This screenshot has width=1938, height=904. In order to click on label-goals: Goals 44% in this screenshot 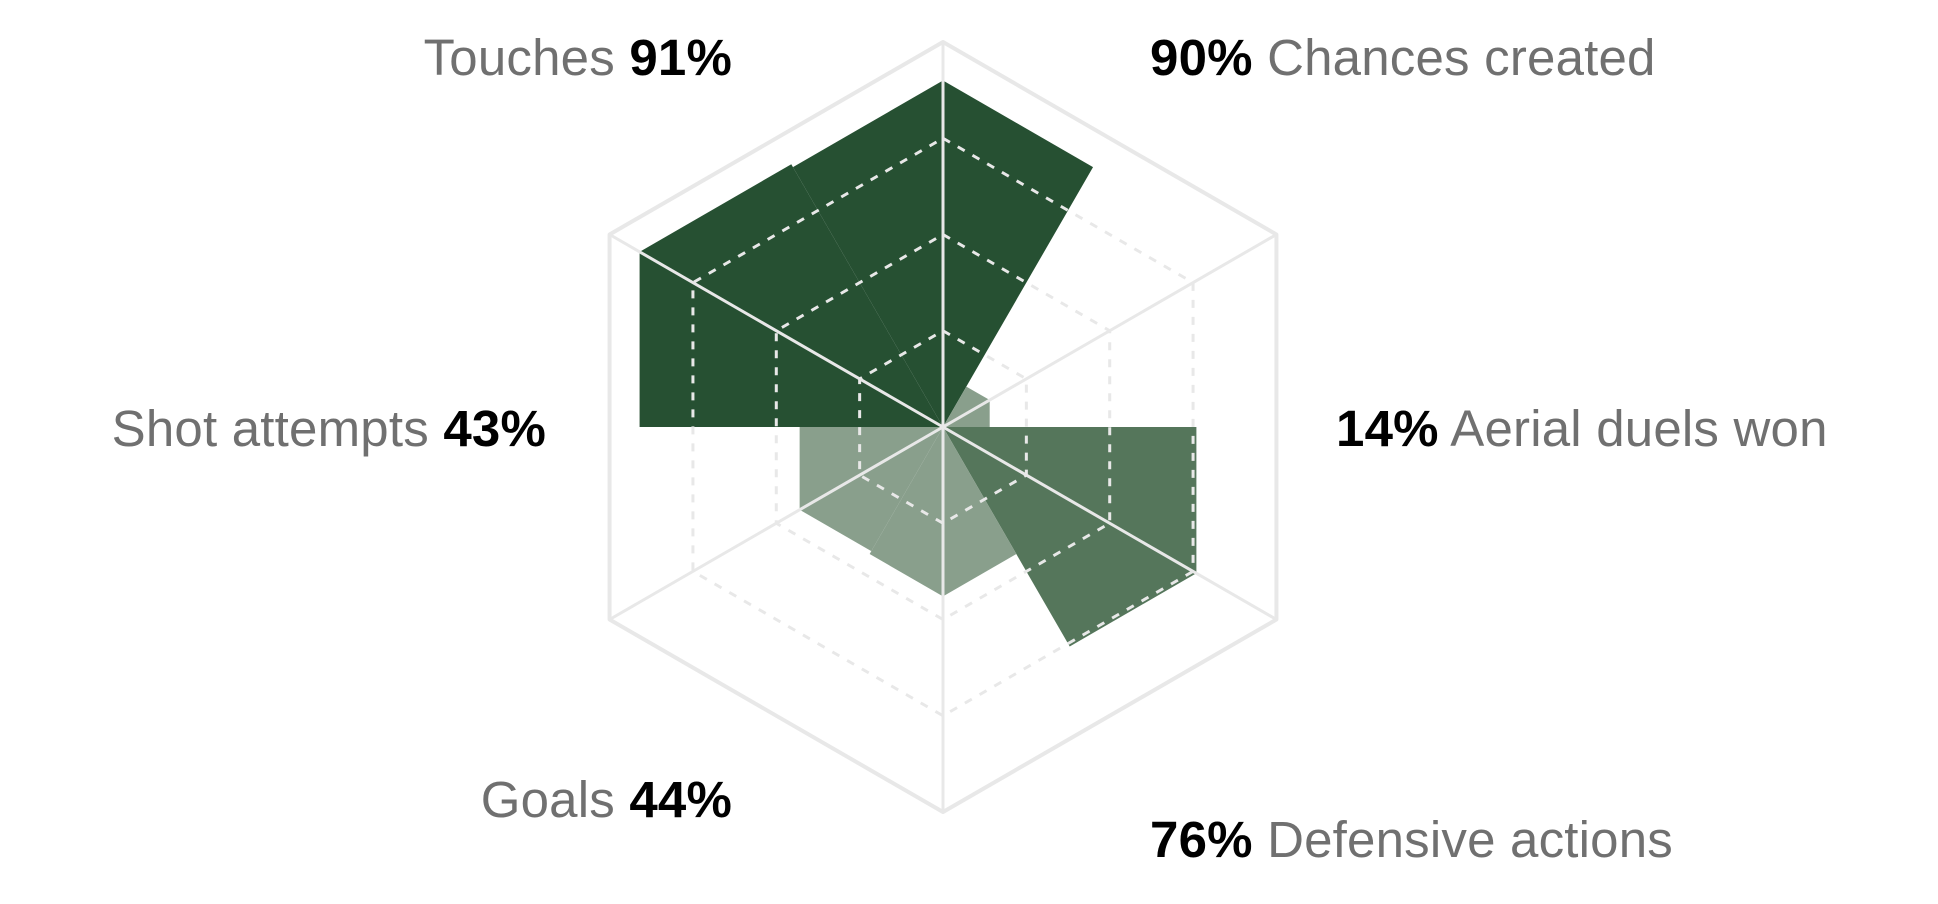, I will do `click(606, 799)`.